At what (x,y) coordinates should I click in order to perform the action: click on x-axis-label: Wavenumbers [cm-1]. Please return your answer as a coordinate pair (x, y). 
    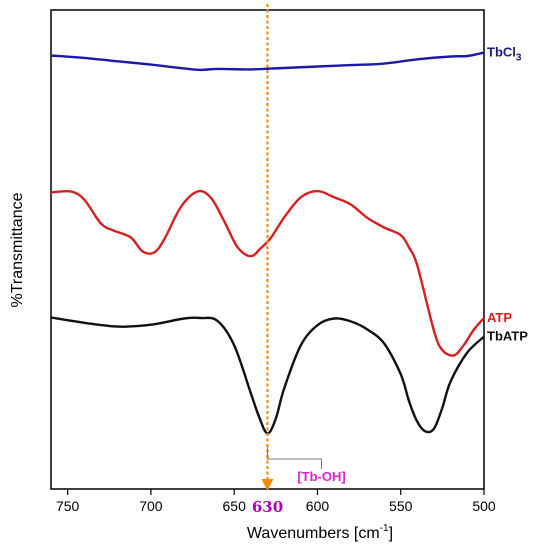
    Looking at the image, I should click on (320, 532).